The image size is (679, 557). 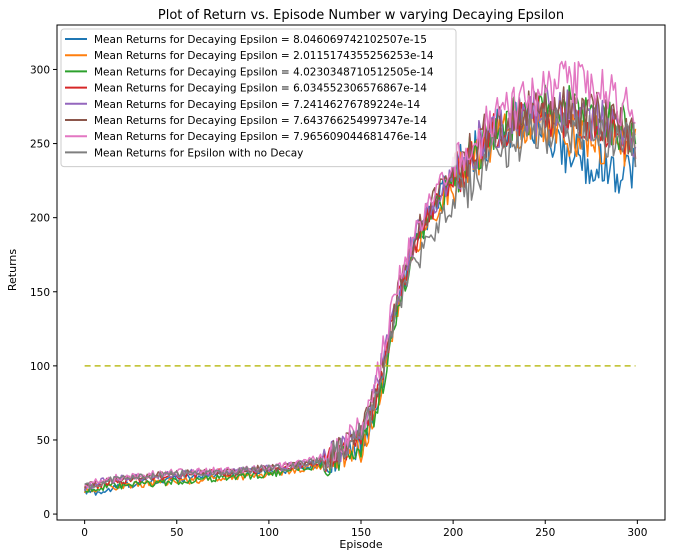 I want to click on y-tick-label: 200, so click(x=40, y=219).